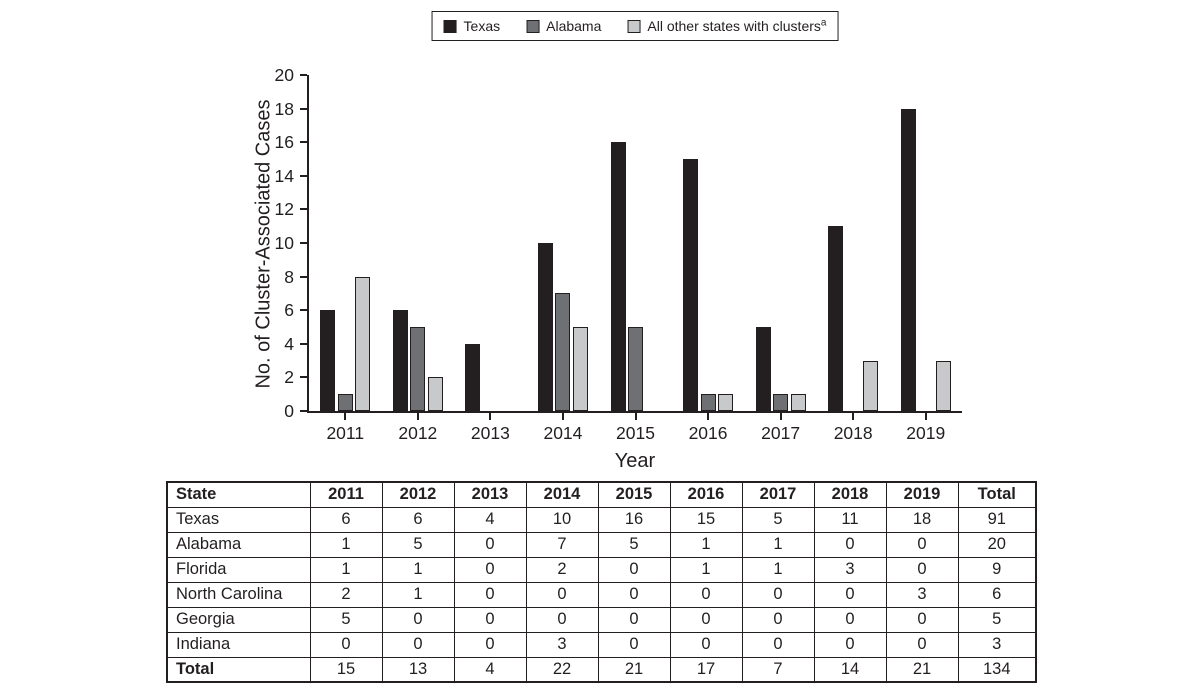 The height and width of the screenshot is (696, 1200). What do you see at coordinates (345, 433) in the screenshot?
I see `x-axis-tick-label: 2011` at bounding box center [345, 433].